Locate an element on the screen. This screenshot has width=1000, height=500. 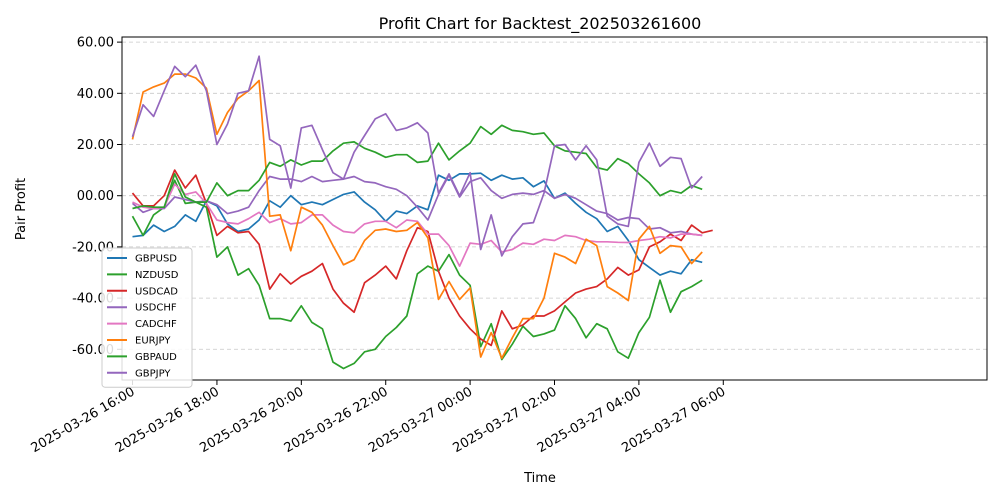
y-tick-label: 60.00 is located at coordinates (95, 43).